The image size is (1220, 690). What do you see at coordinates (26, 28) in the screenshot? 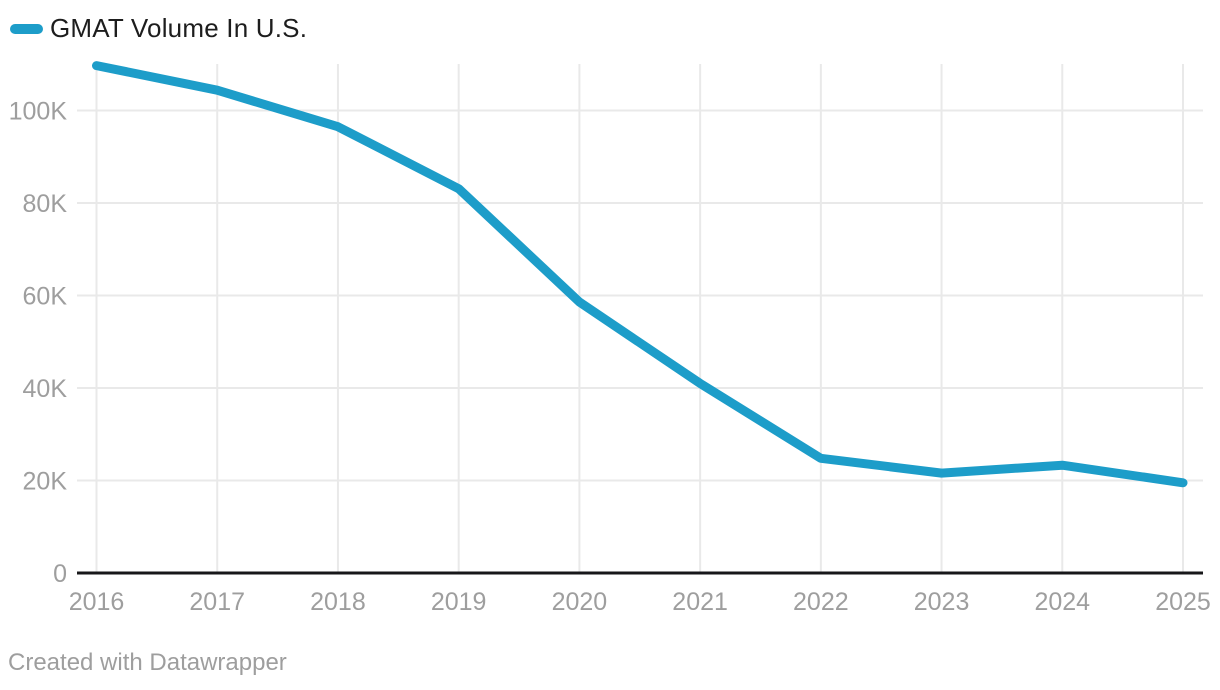
I see `legend-line-swatch` at bounding box center [26, 28].